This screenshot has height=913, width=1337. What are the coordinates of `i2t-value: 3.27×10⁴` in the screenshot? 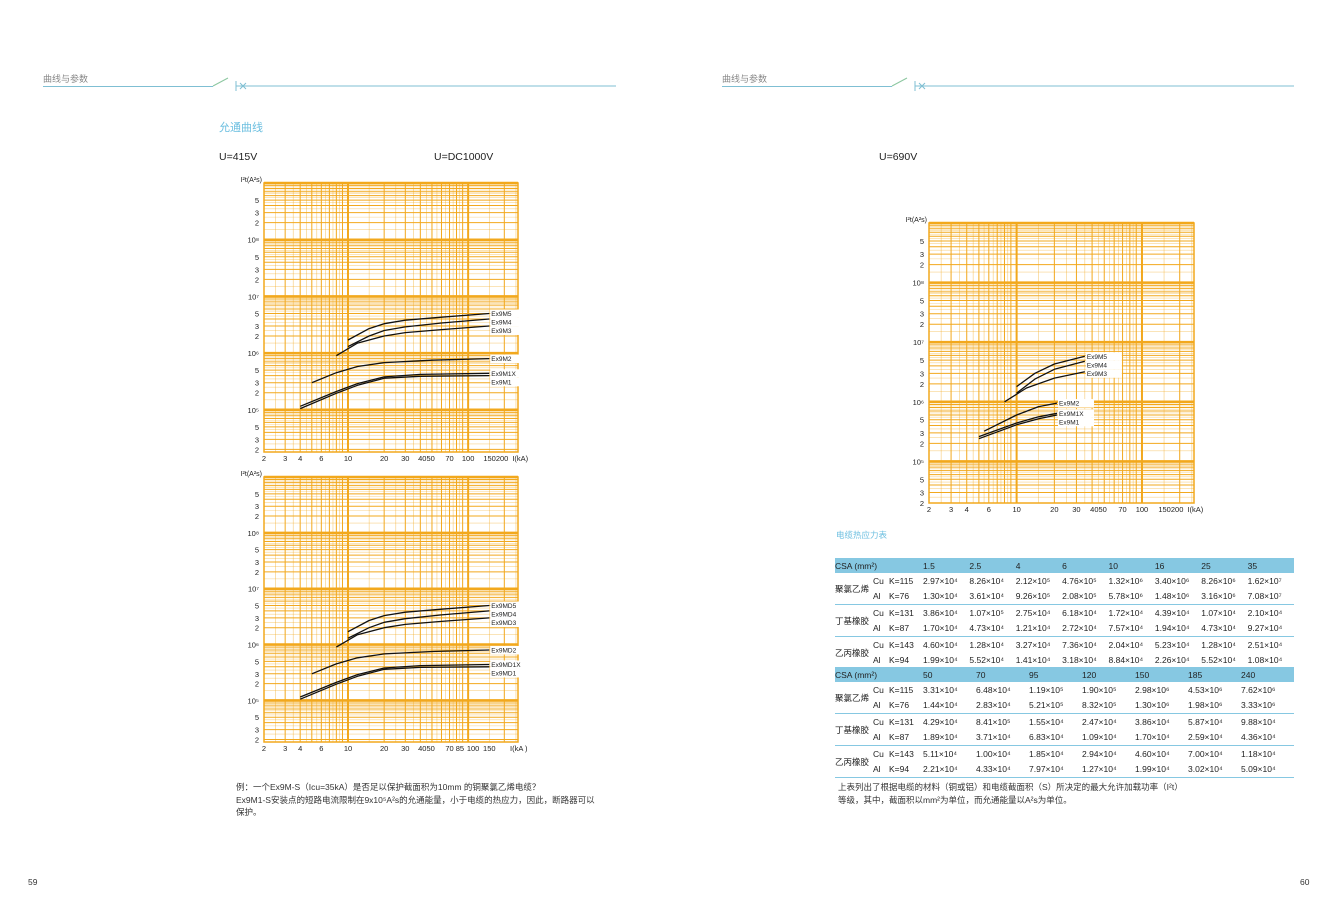 It's located at (1033, 644).